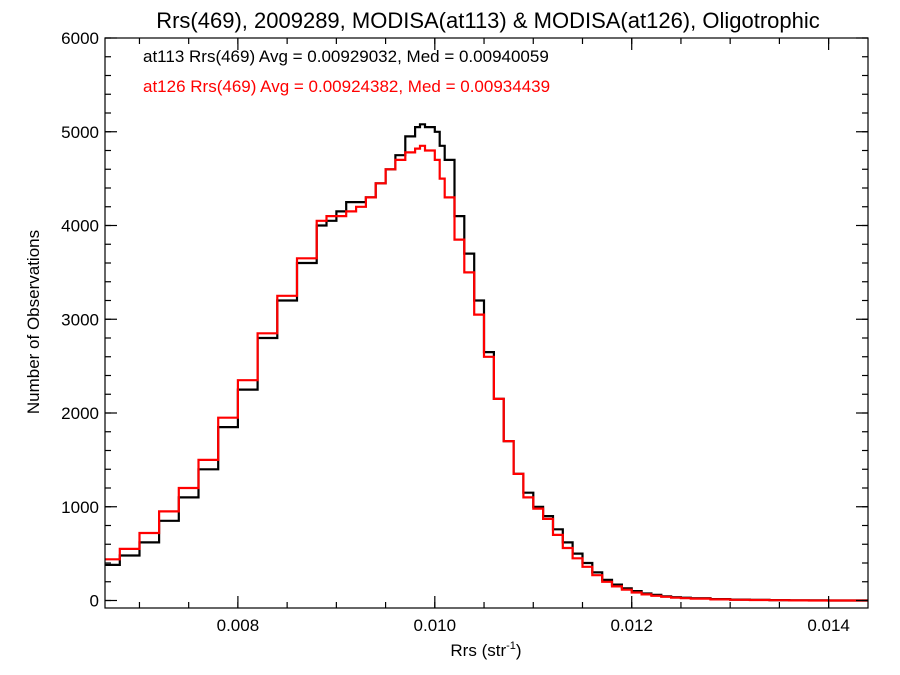 This screenshot has width=900, height=675. I want to click on x-axis-label: Rrs (str-1), so click(485, 650).